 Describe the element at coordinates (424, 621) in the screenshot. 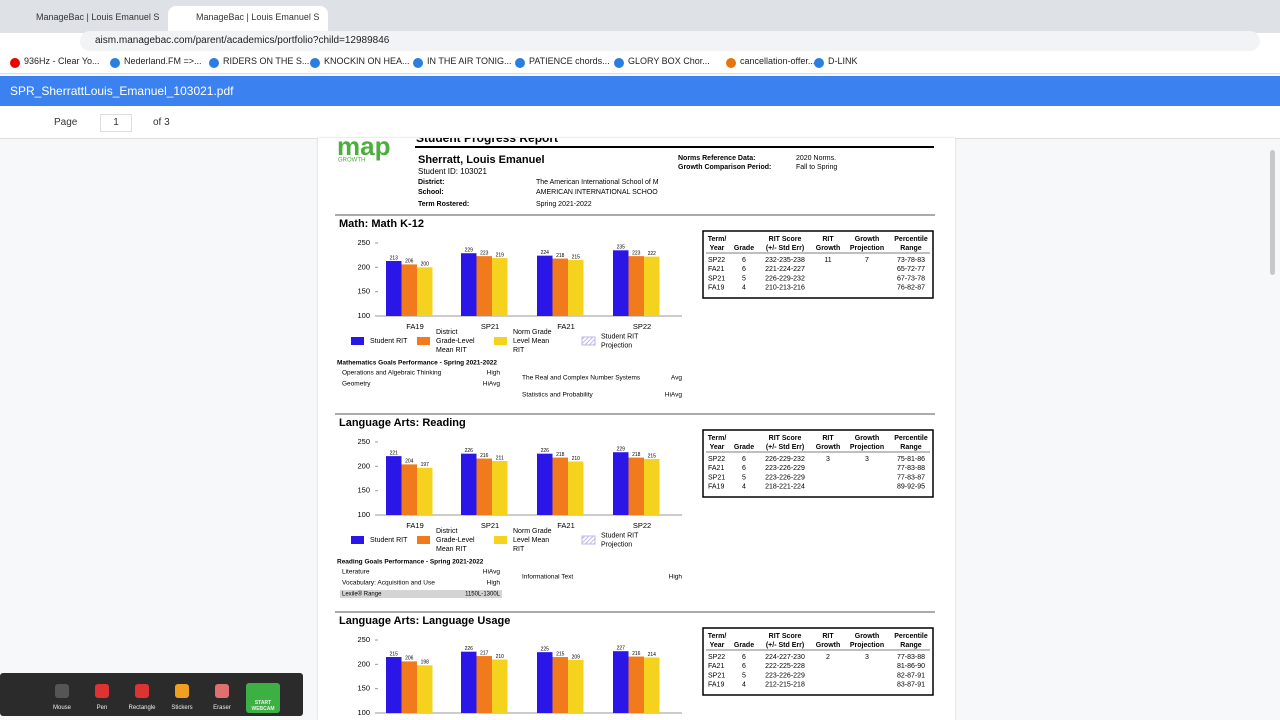

I see `section-title: Language Arts: Language Usage` at that location.